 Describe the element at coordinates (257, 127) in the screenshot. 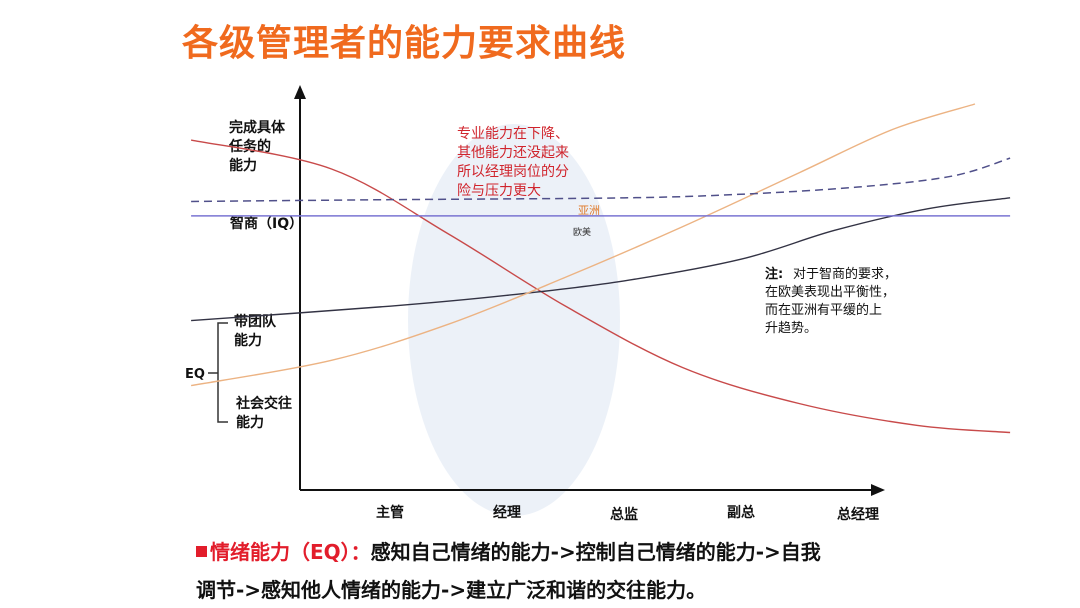

I see `y-axis-label: 完成具体` at that location.